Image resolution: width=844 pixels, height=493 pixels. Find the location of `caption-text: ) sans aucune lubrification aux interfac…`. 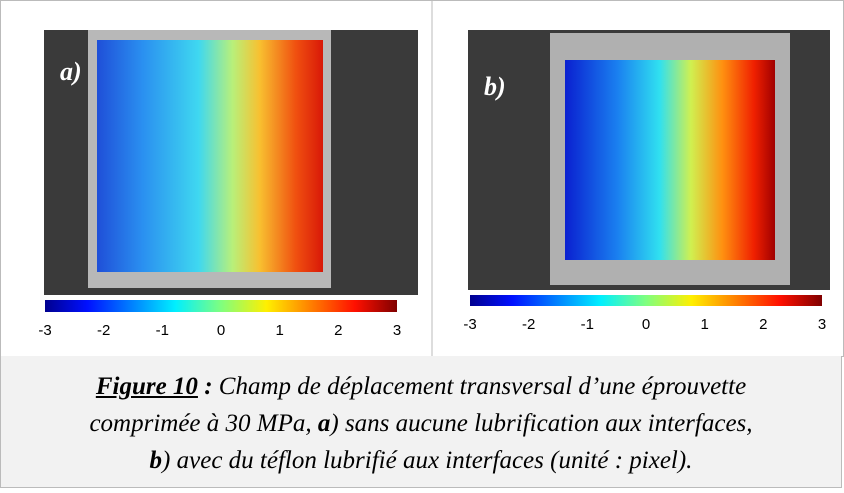

caption-text: ) sans aucune lubrification aux interfac… is located at coordinates (541, 423).